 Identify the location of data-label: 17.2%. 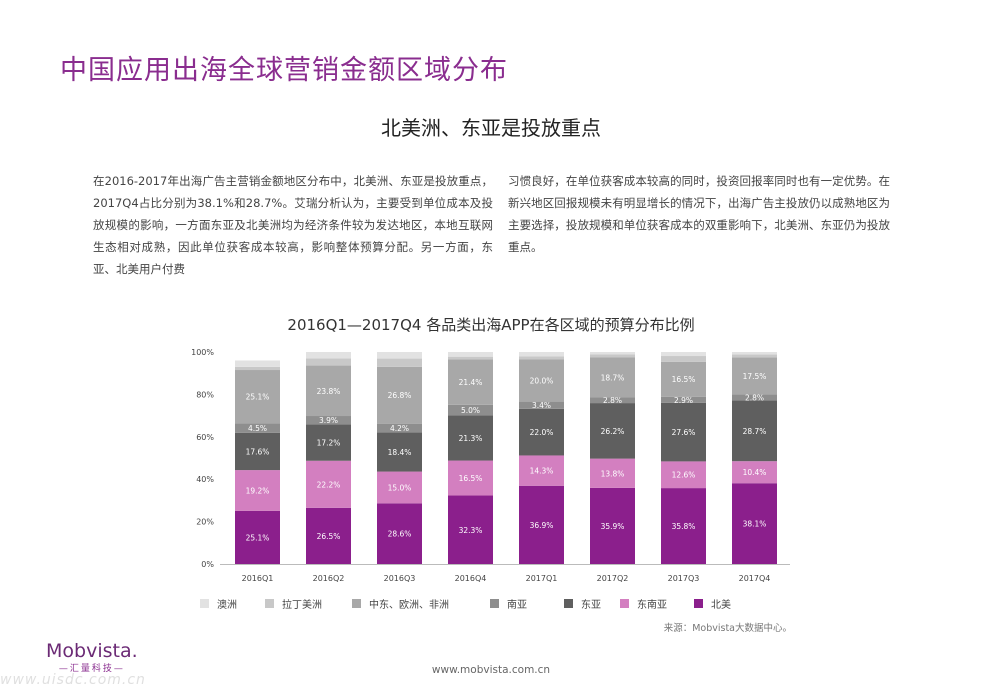
(329, 443).